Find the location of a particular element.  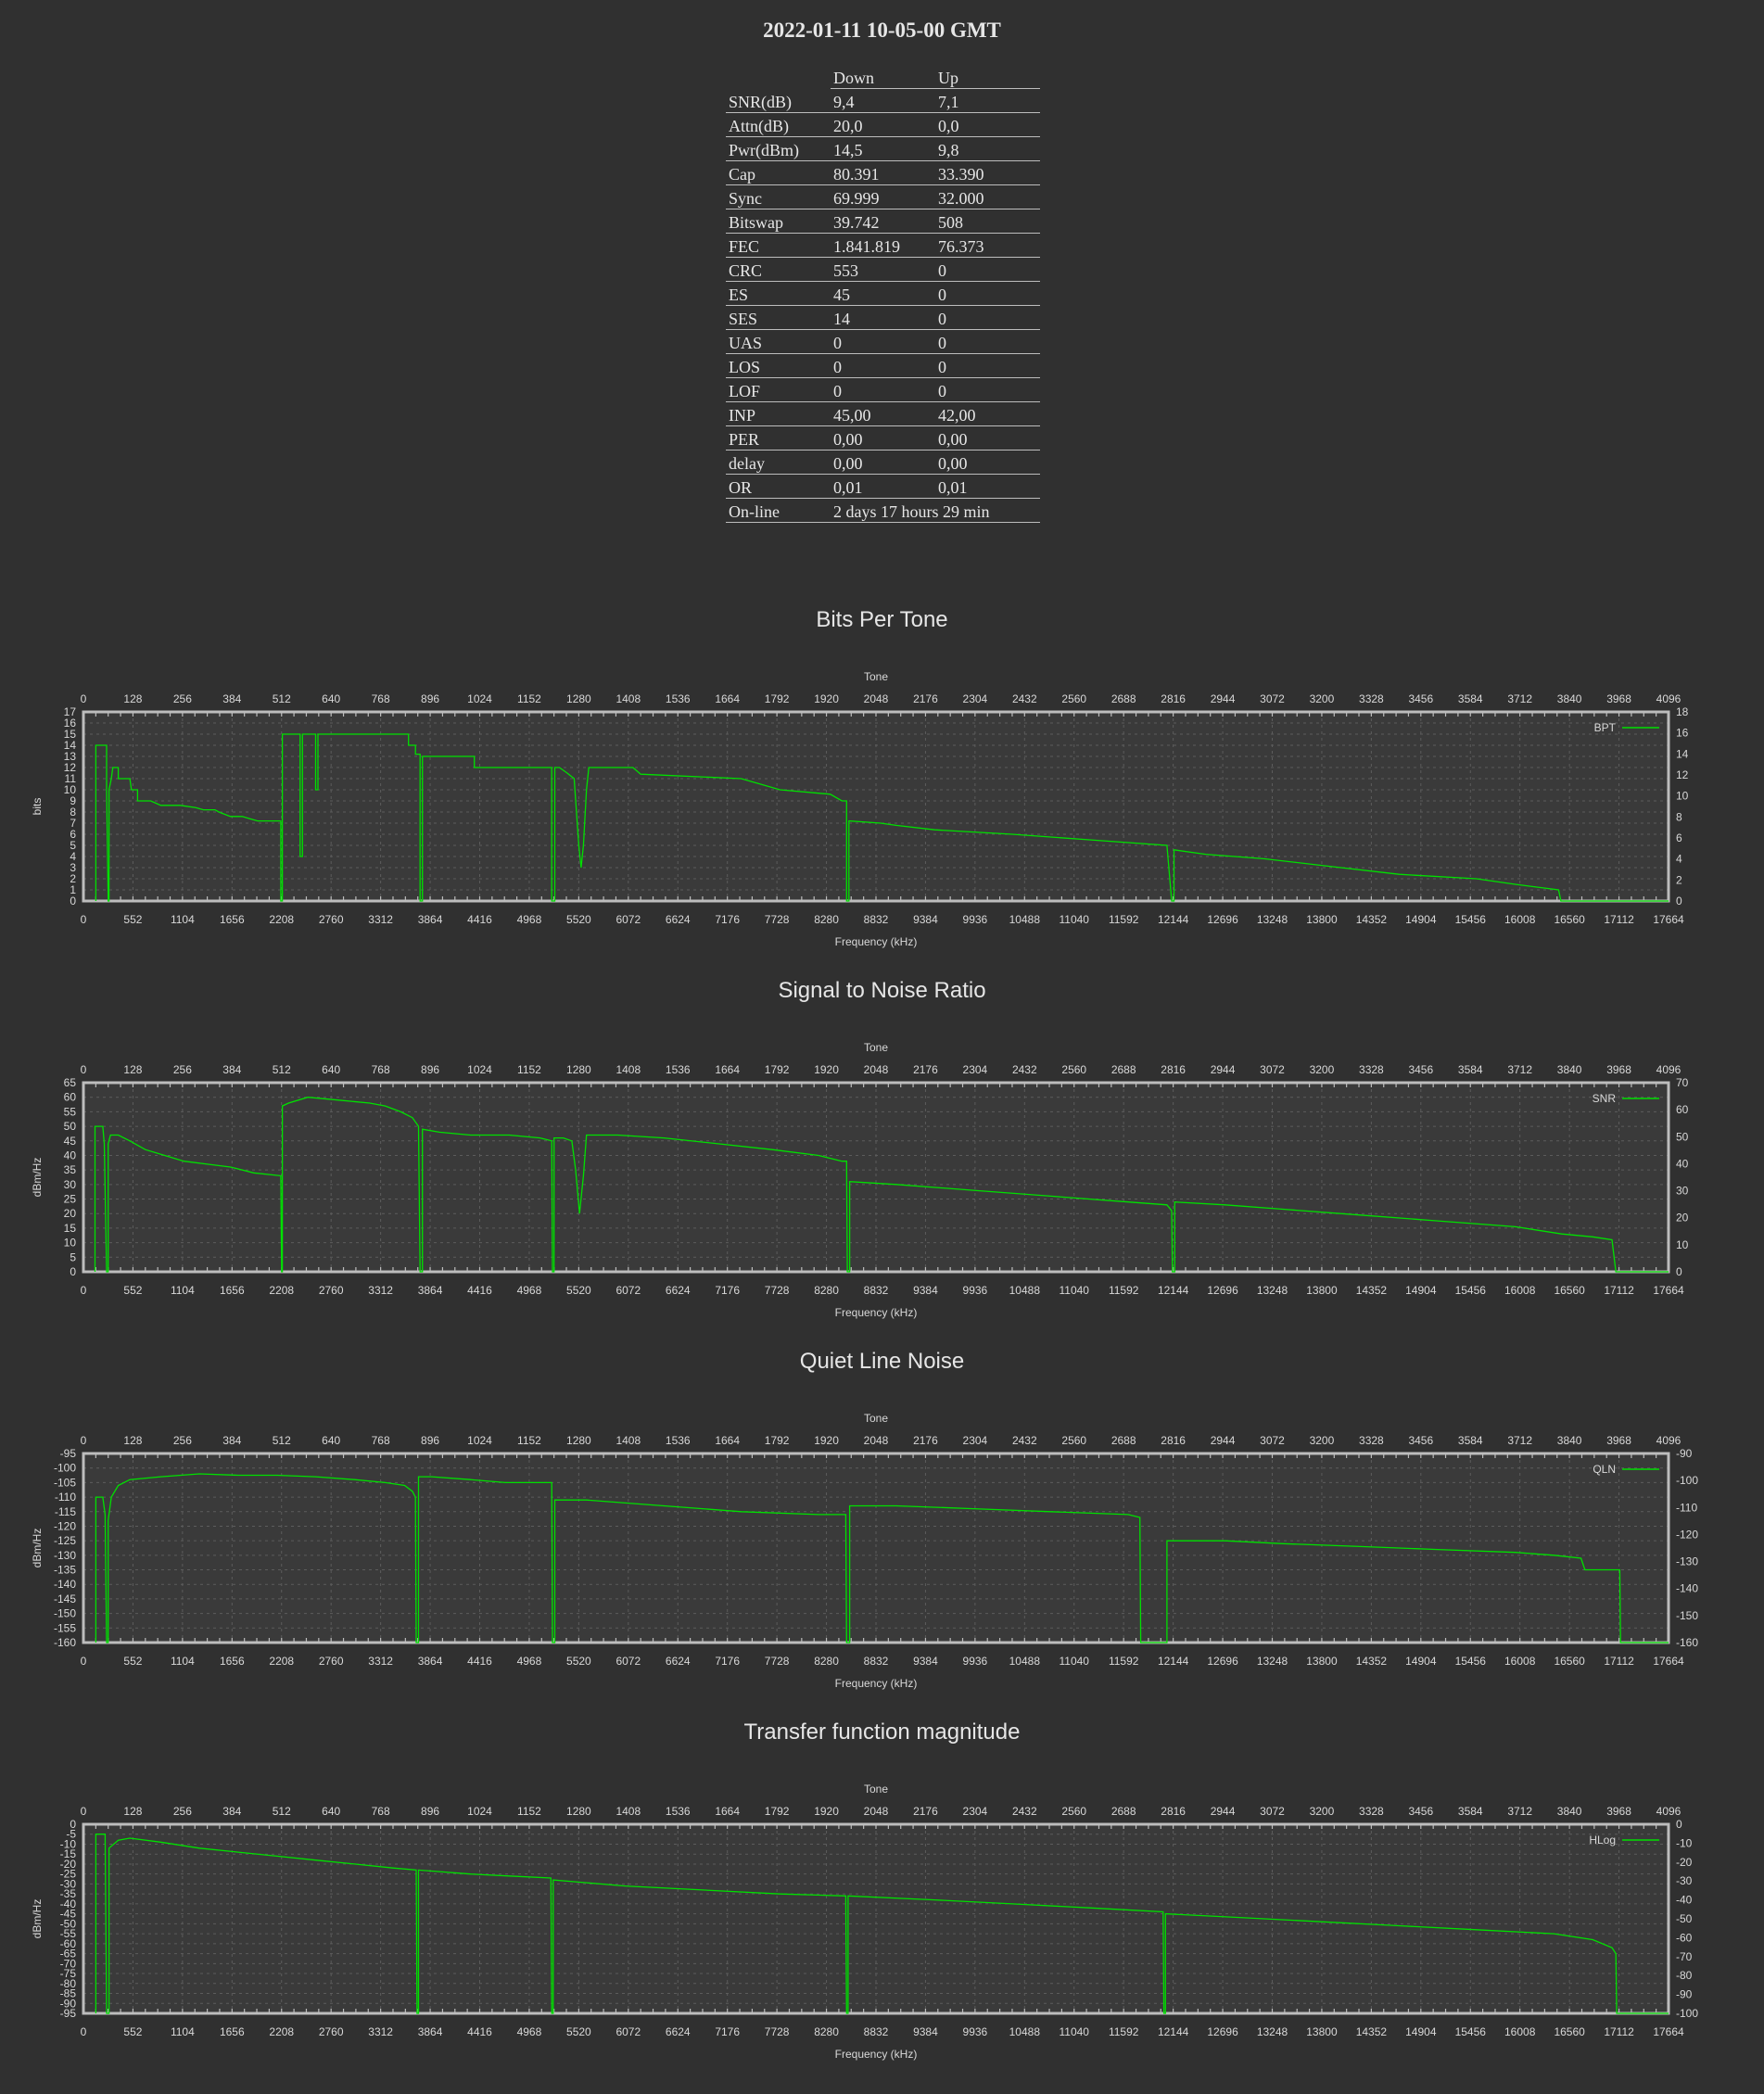

stats-row-label: CRC is located at coordinates (778, 269).